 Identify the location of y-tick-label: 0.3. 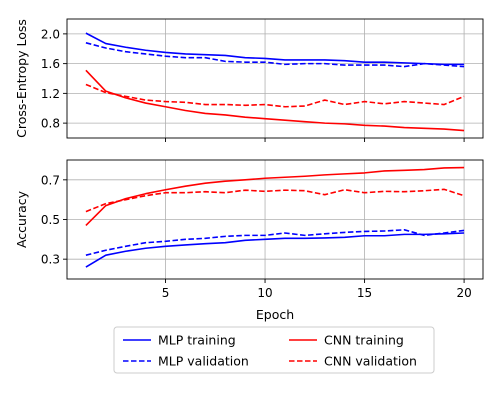
(50, 260).